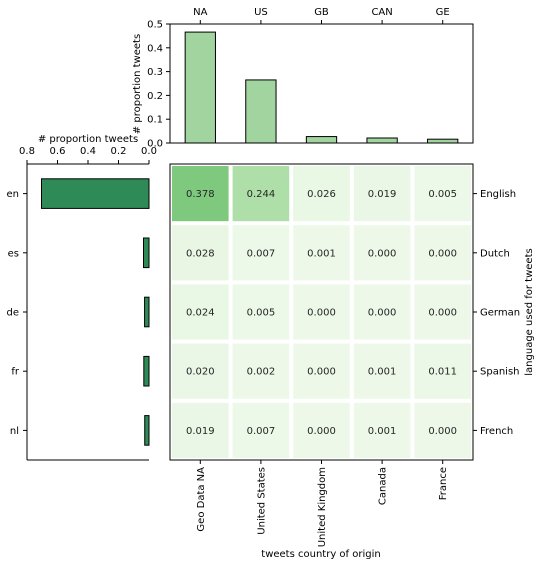 The width and height of the screenshot is (541, 567). What do you see at coordinates (147, 312) in the screenshot?
I see `left-bar-de` at bounding box center [147, 312].